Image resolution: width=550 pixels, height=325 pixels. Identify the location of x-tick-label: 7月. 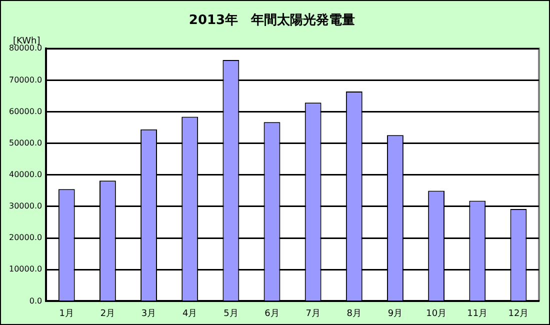
(313, 313).